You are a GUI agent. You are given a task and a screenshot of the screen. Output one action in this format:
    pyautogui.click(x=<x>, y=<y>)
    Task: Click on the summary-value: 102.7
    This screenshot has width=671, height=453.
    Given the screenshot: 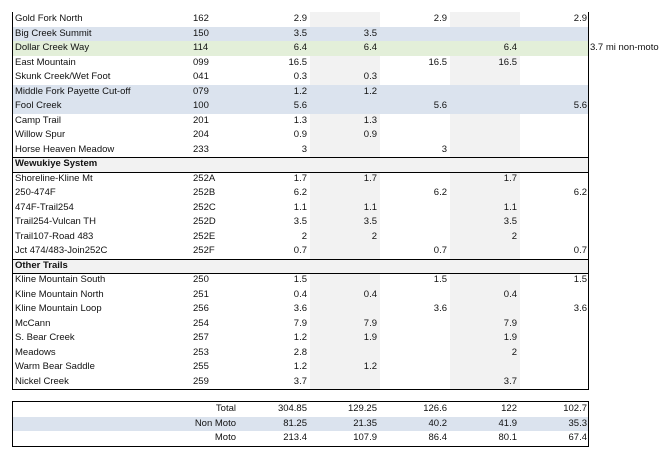 What is the action you would take?
    pyautogui.click(x=575, y=408)
    